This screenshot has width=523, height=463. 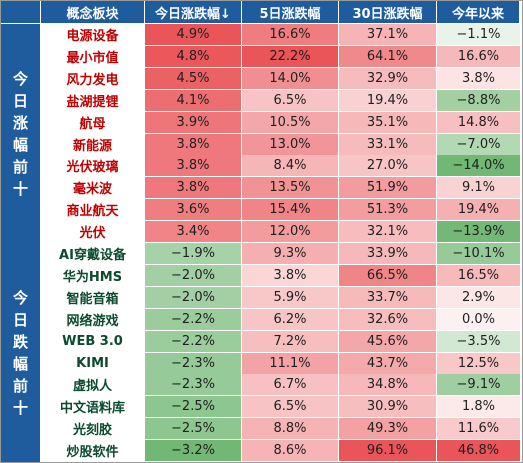 What do you see at coordinates (478, 122) in the screenshot?
I see `ytd-change-cell: 14.8%` at bounding box center [478, 122].